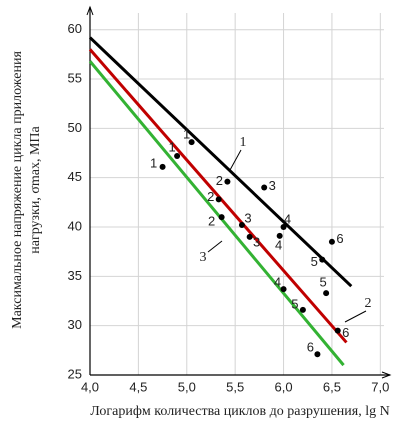  Describe the element at coordinates (284, 386) in the screenshot. I see `x-tick-label: 6,0` at that location.